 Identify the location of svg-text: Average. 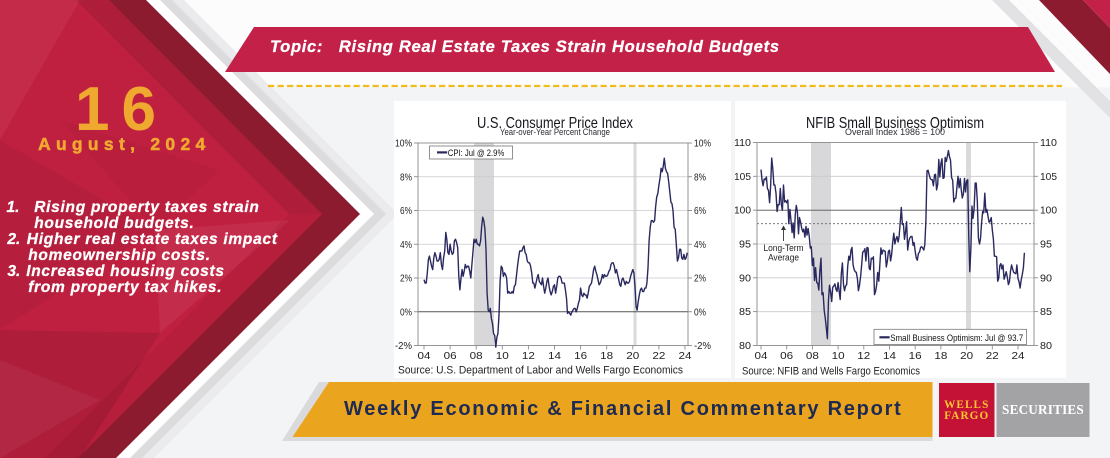
(783, 258).